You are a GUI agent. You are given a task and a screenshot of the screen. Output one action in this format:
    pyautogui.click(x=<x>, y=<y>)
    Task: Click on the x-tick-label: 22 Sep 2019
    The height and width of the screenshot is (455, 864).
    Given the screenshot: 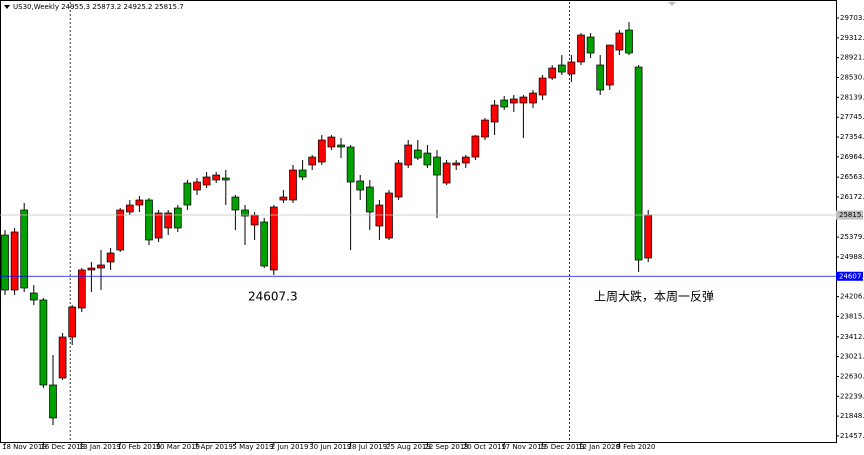 What is the action you would take?
    pyautogui.click(x=446, y=447)
    